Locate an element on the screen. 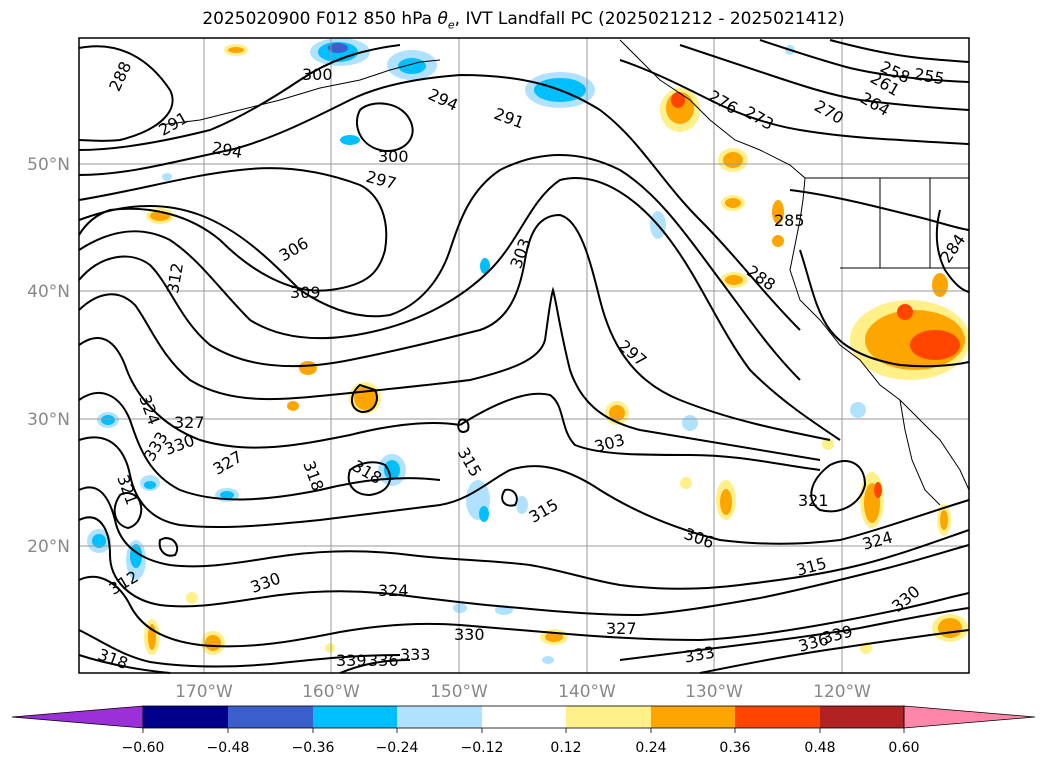 The height and width of the screenshot is (767, 1047). colorbar-ticks is located at coordinates (523, 730).